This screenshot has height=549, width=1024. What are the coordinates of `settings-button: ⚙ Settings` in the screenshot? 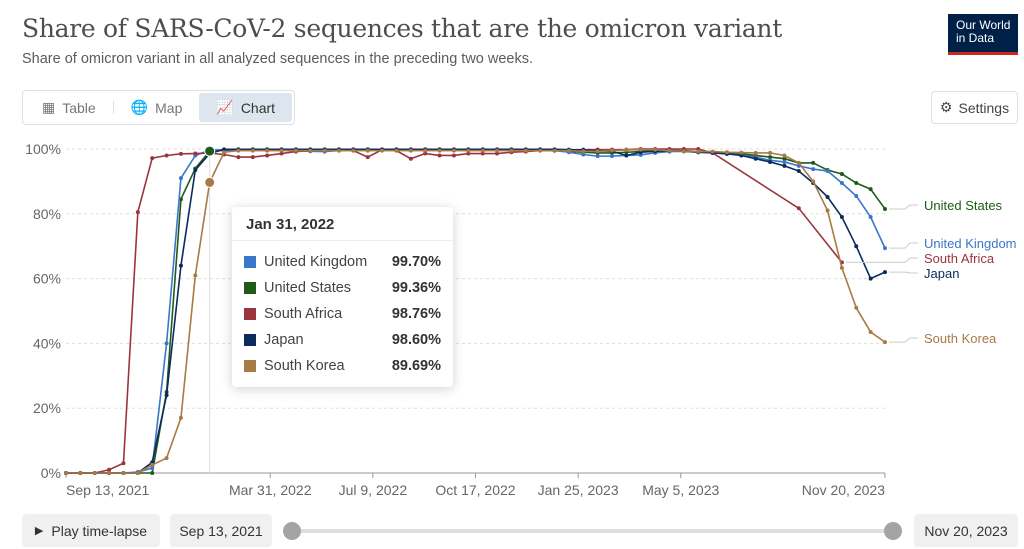 It's located at (974, 107).